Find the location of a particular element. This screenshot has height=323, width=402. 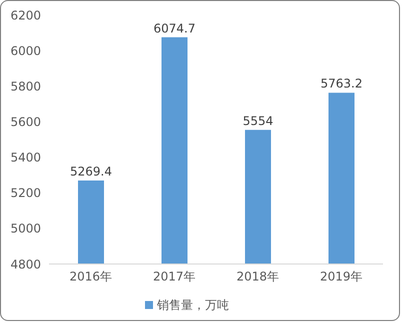

y-tick-label: 5600 is located at coordinates (25, 121).